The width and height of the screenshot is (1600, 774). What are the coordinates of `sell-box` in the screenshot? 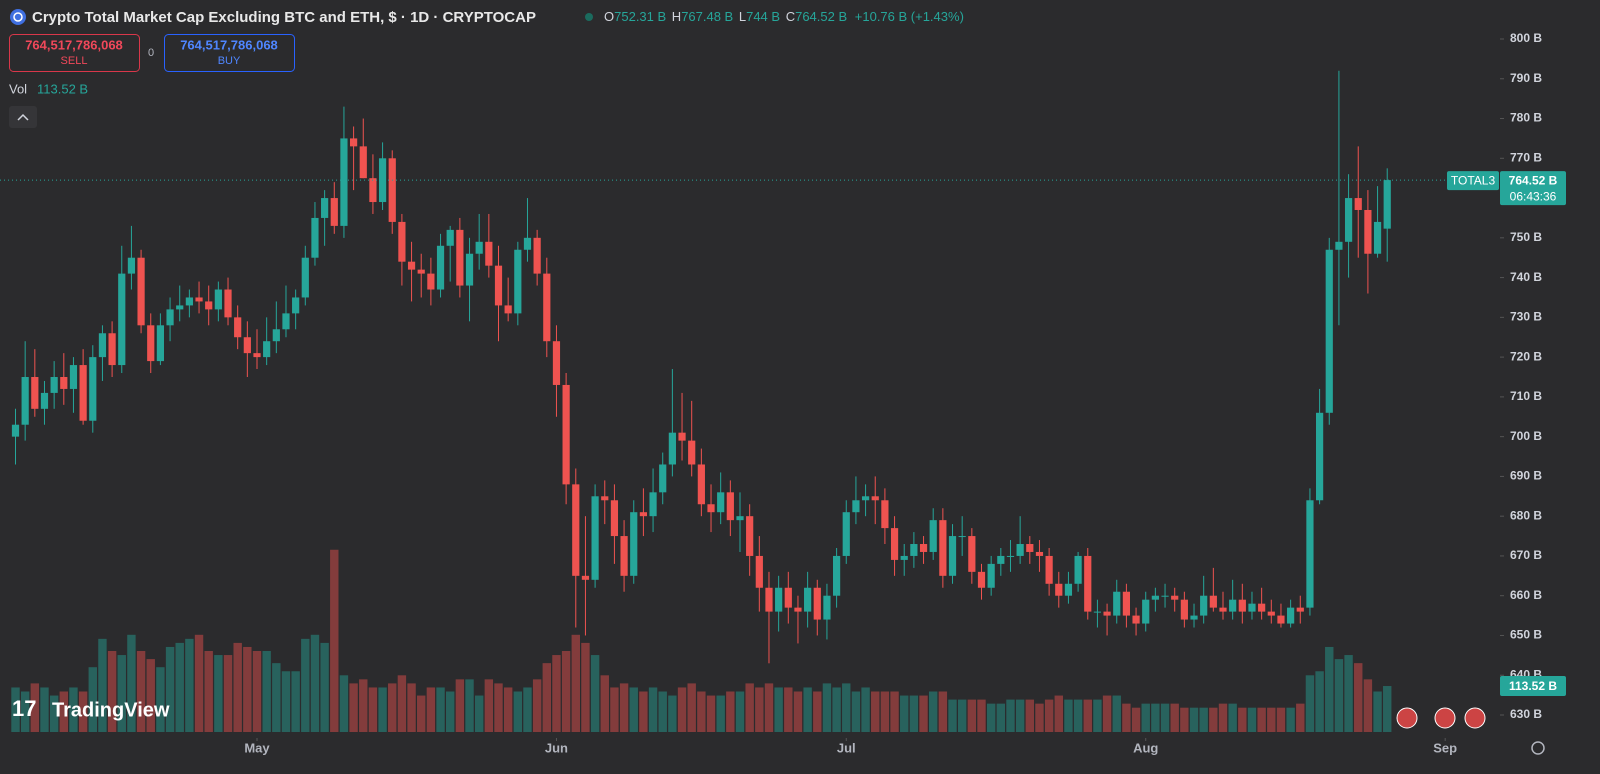 It's located at (74, 53).